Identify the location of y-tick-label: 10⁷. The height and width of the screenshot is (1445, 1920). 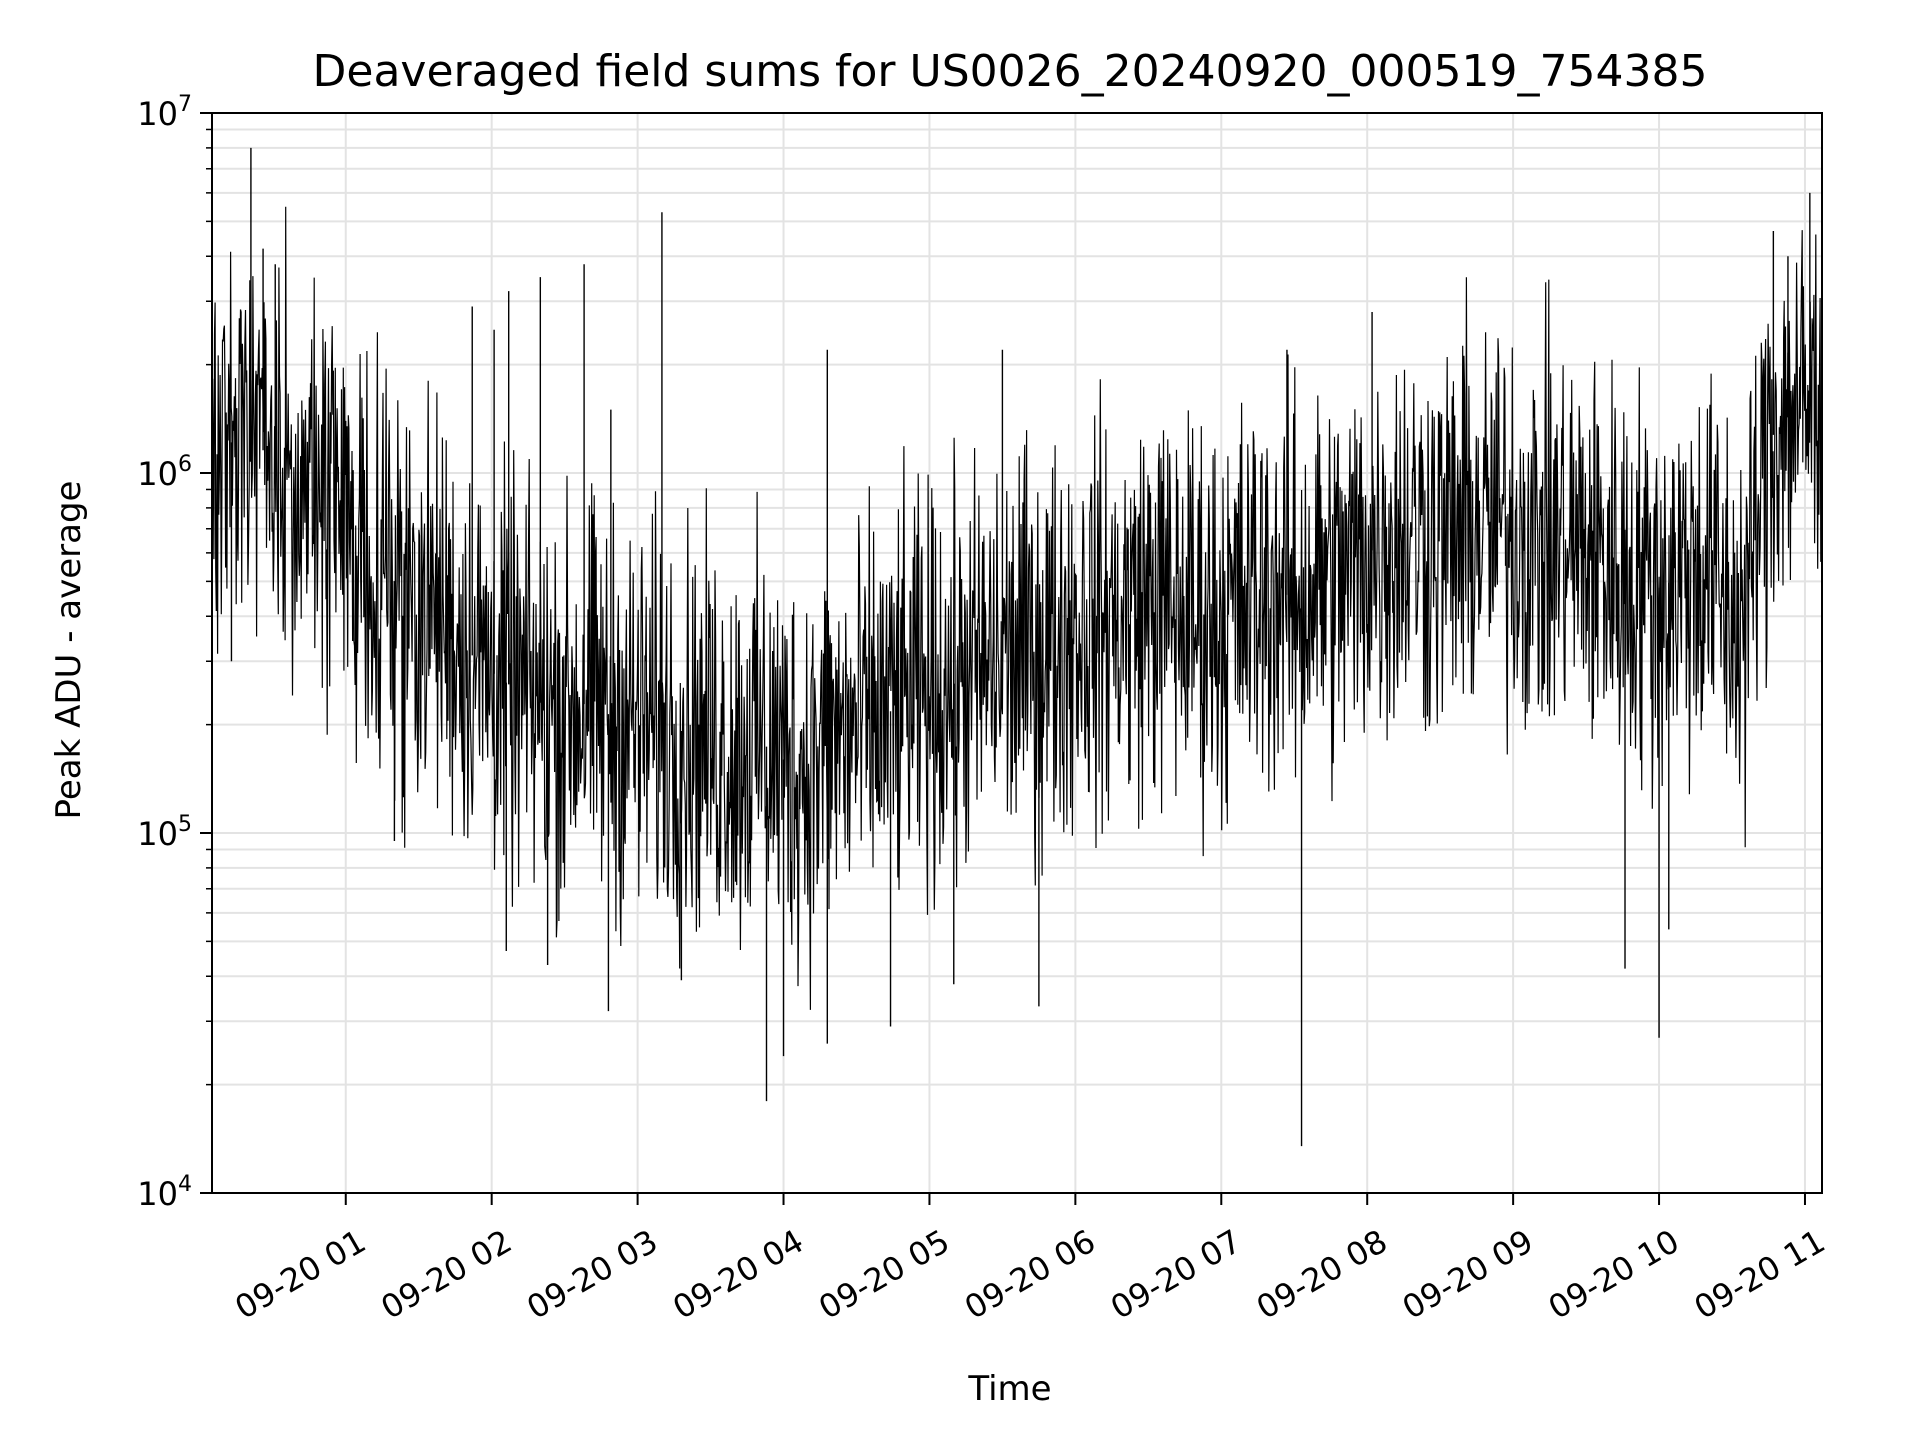
(164, 112).